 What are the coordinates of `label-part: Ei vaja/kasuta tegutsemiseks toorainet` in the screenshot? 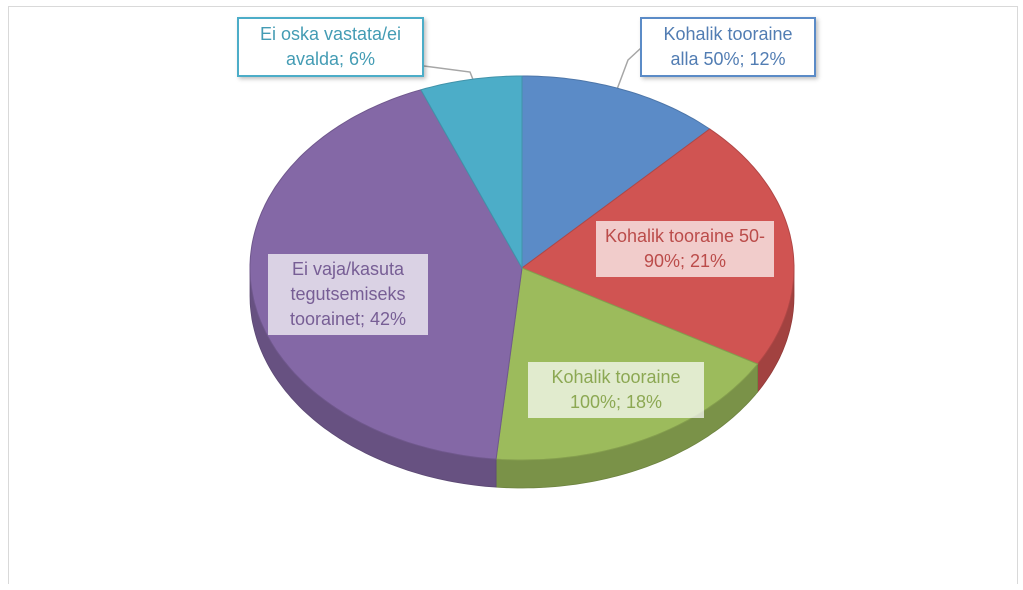 It's located at (347, 294).